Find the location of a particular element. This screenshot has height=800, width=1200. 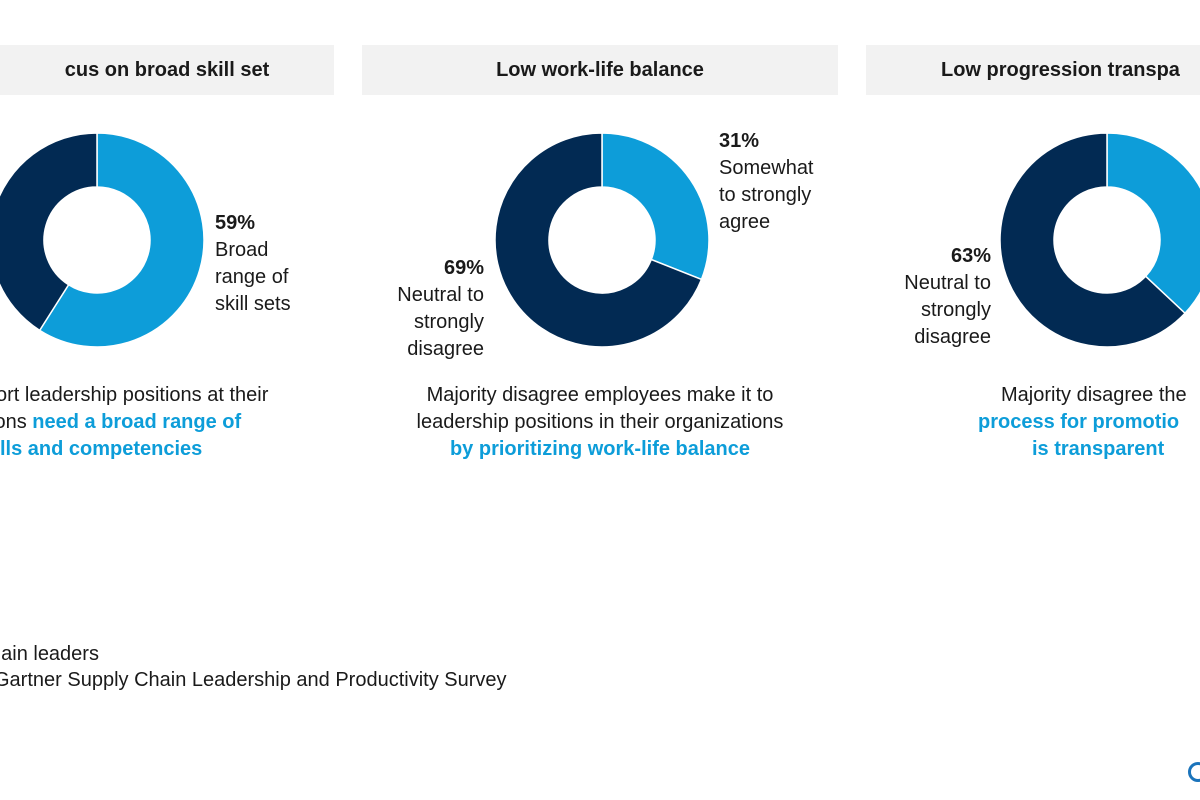

panel-3-label-pct: 63% is located at coordinates (970, 256).